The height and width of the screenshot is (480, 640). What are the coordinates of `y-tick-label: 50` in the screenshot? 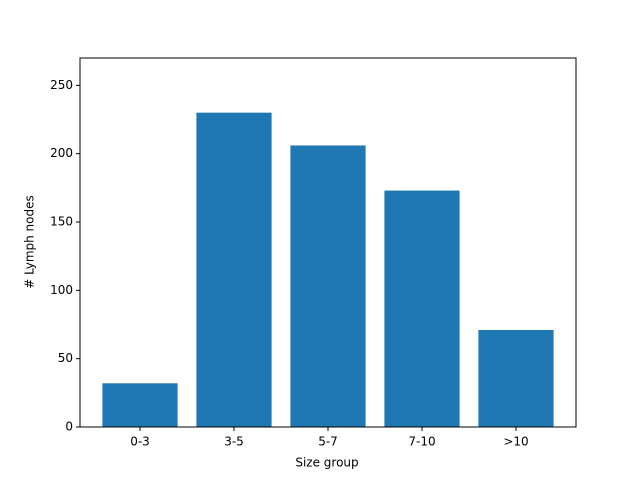 It's located at (65, 358).